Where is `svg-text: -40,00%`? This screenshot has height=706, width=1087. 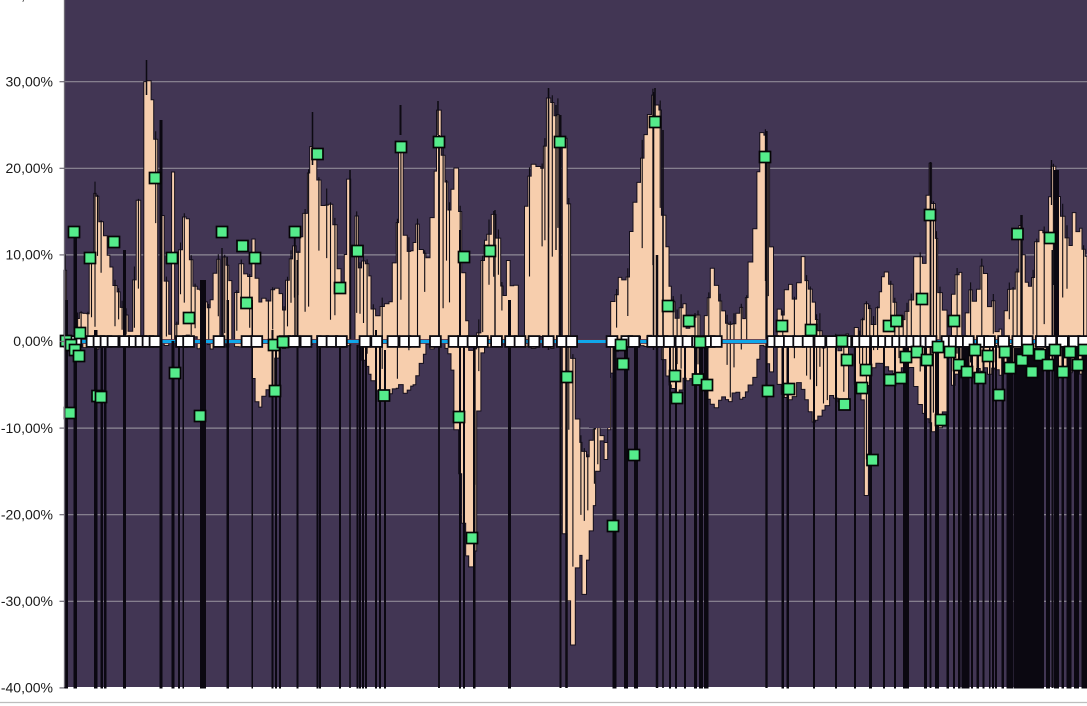 svg-text: -40,00% is located at coordinates (27, 688).